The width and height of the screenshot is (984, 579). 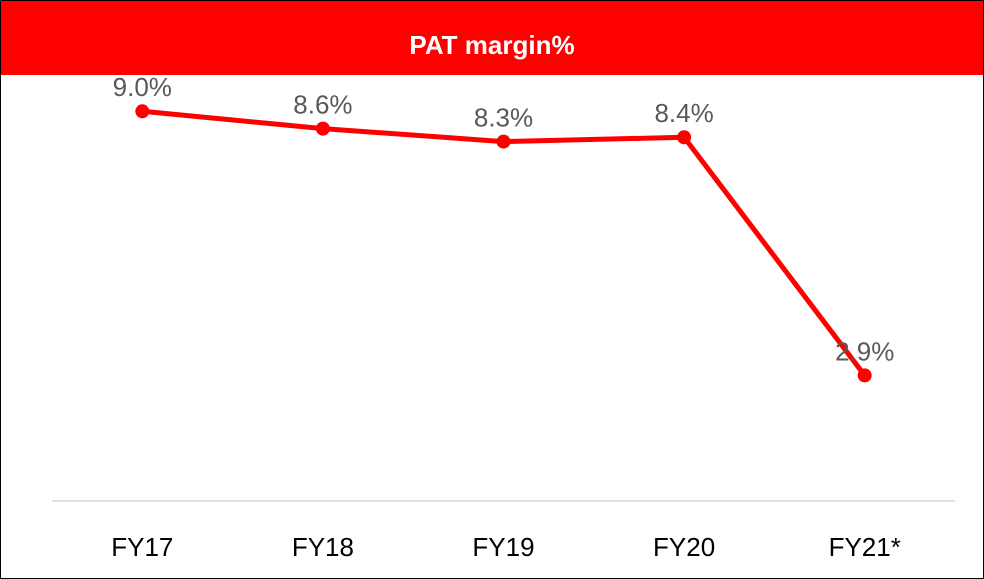 What do you see at coordinates (491, 45) in the screenshot?
I see `chart-title: PAT margin%` at bounding box center [491, 45].